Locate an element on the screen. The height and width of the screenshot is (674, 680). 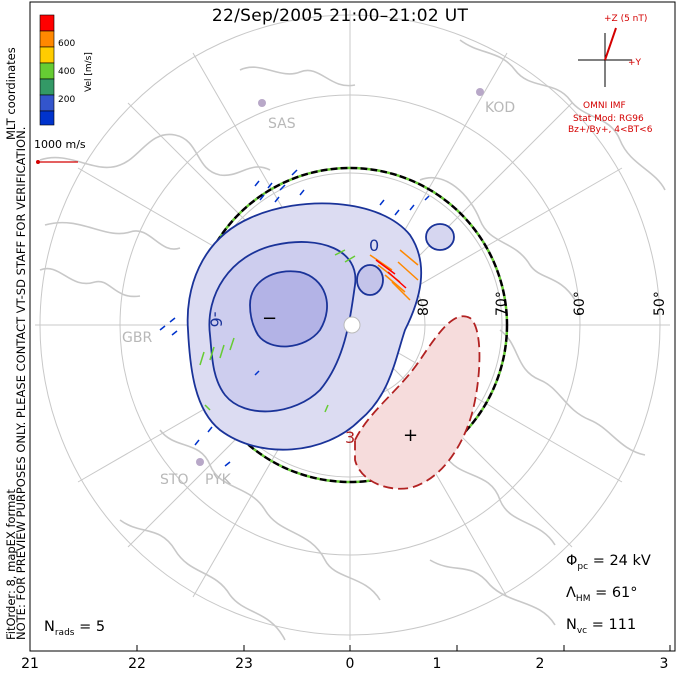
coordinates-label: MLT coordinates is located at coordinates (11, 93).